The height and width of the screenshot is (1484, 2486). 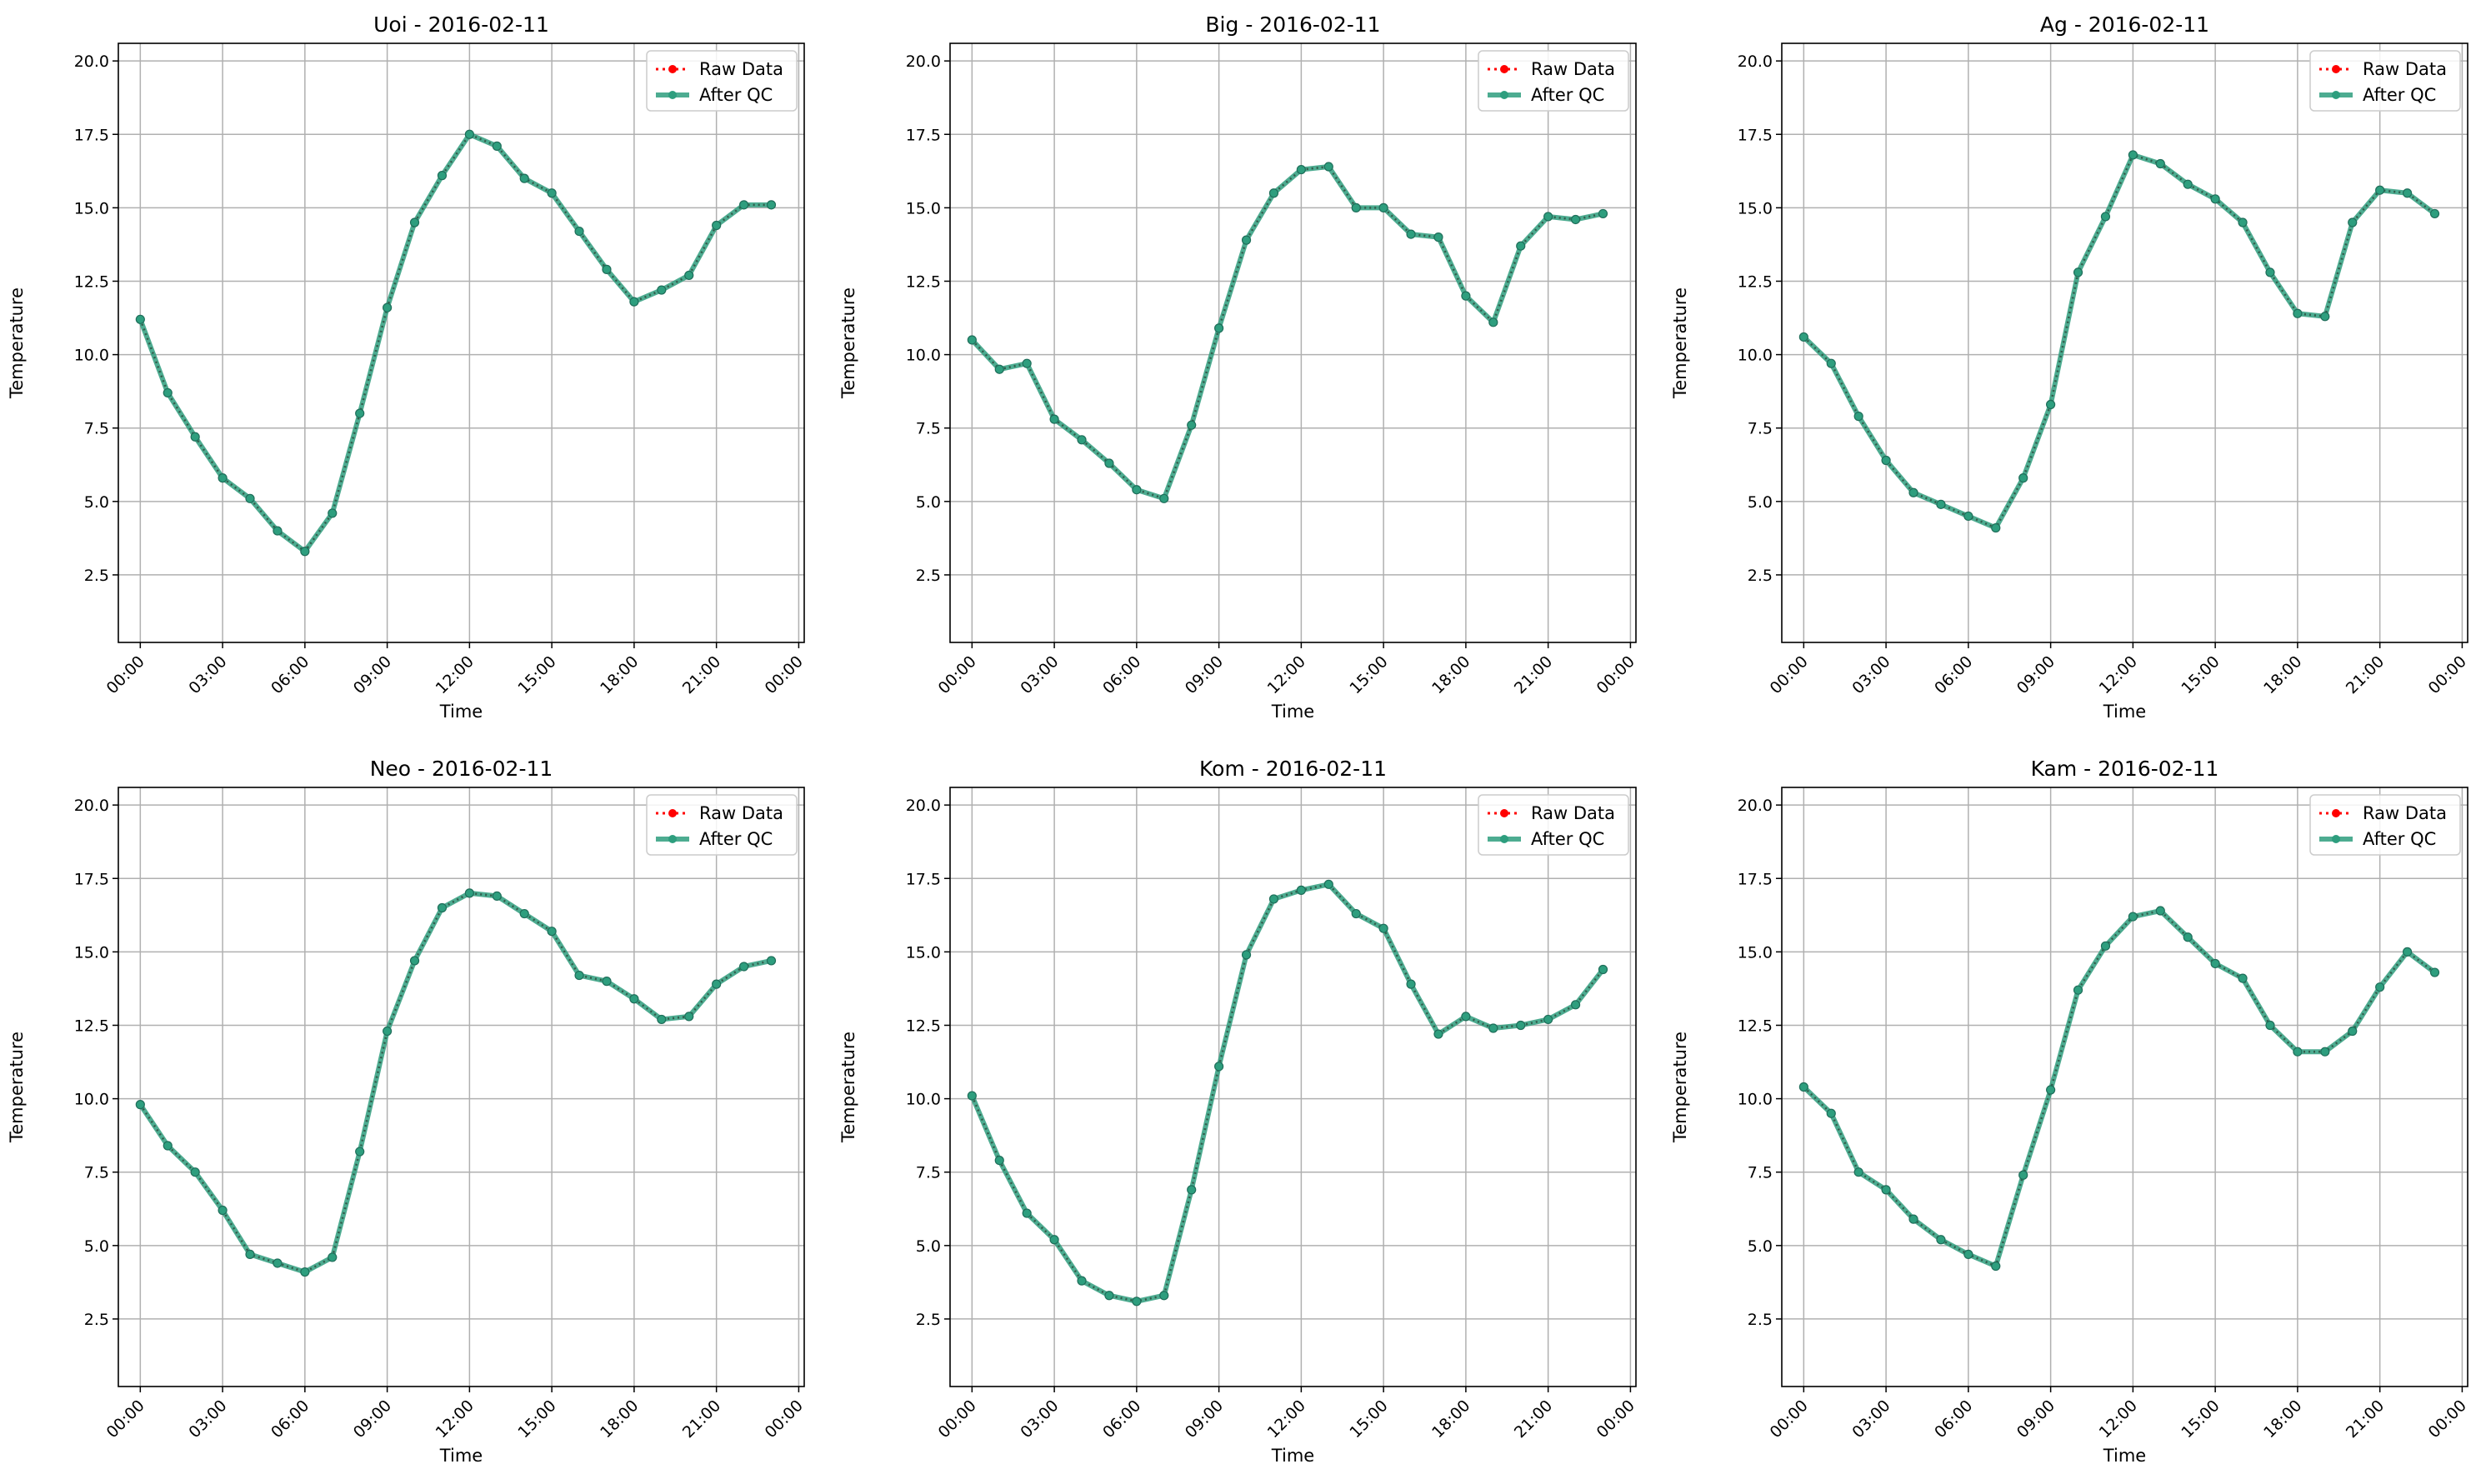 What do you see at coordinates (2282, 1419) in the screenshot?
I see `x-tick-label: 18:00` at bounding box center [2282, 1419].